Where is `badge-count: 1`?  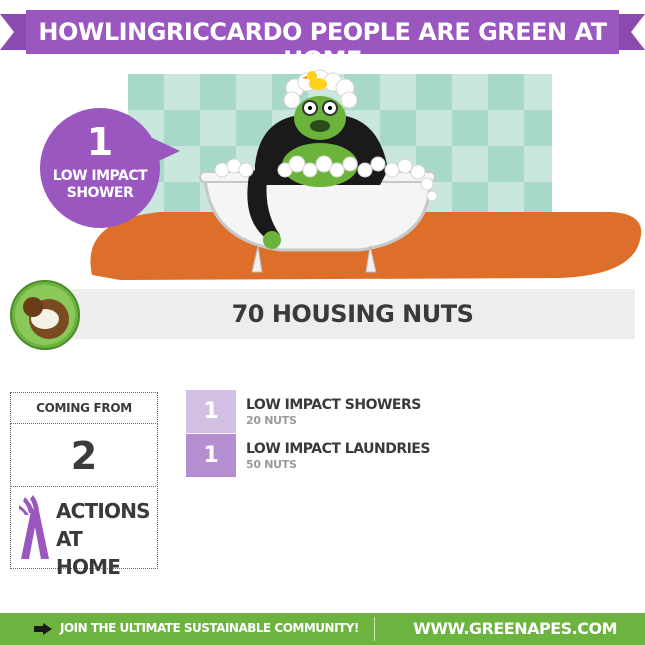 badge-count: 1 is located at coordinates (100, 142).